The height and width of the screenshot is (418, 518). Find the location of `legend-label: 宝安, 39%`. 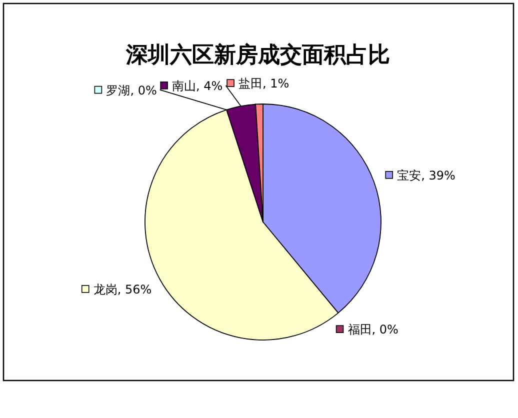

legend-label: 宝安, 39% is located at coordinates (426, 175).